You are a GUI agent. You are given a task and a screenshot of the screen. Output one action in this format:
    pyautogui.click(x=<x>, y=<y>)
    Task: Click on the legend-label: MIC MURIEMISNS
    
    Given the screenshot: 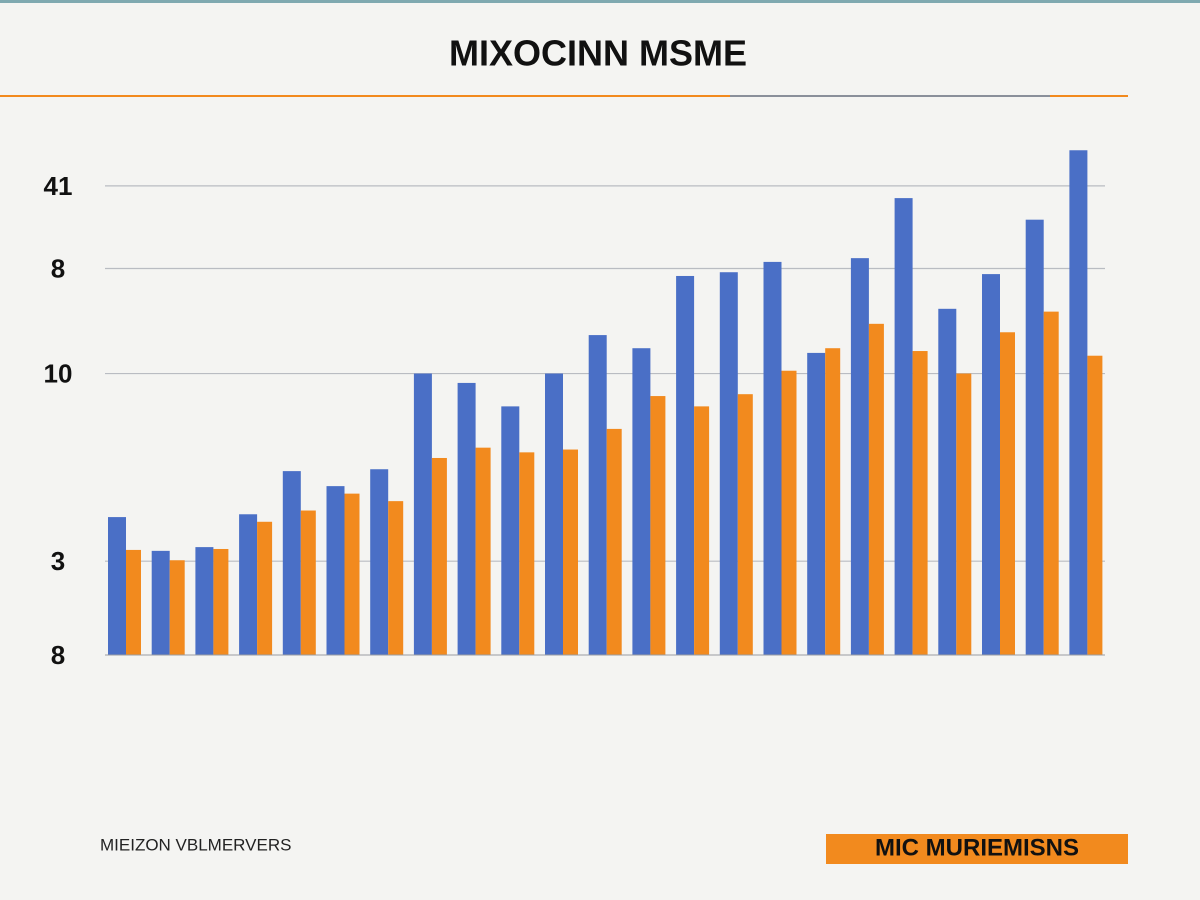 What is the action you would take?
    pyautogui.click(x=977, y=847)
    